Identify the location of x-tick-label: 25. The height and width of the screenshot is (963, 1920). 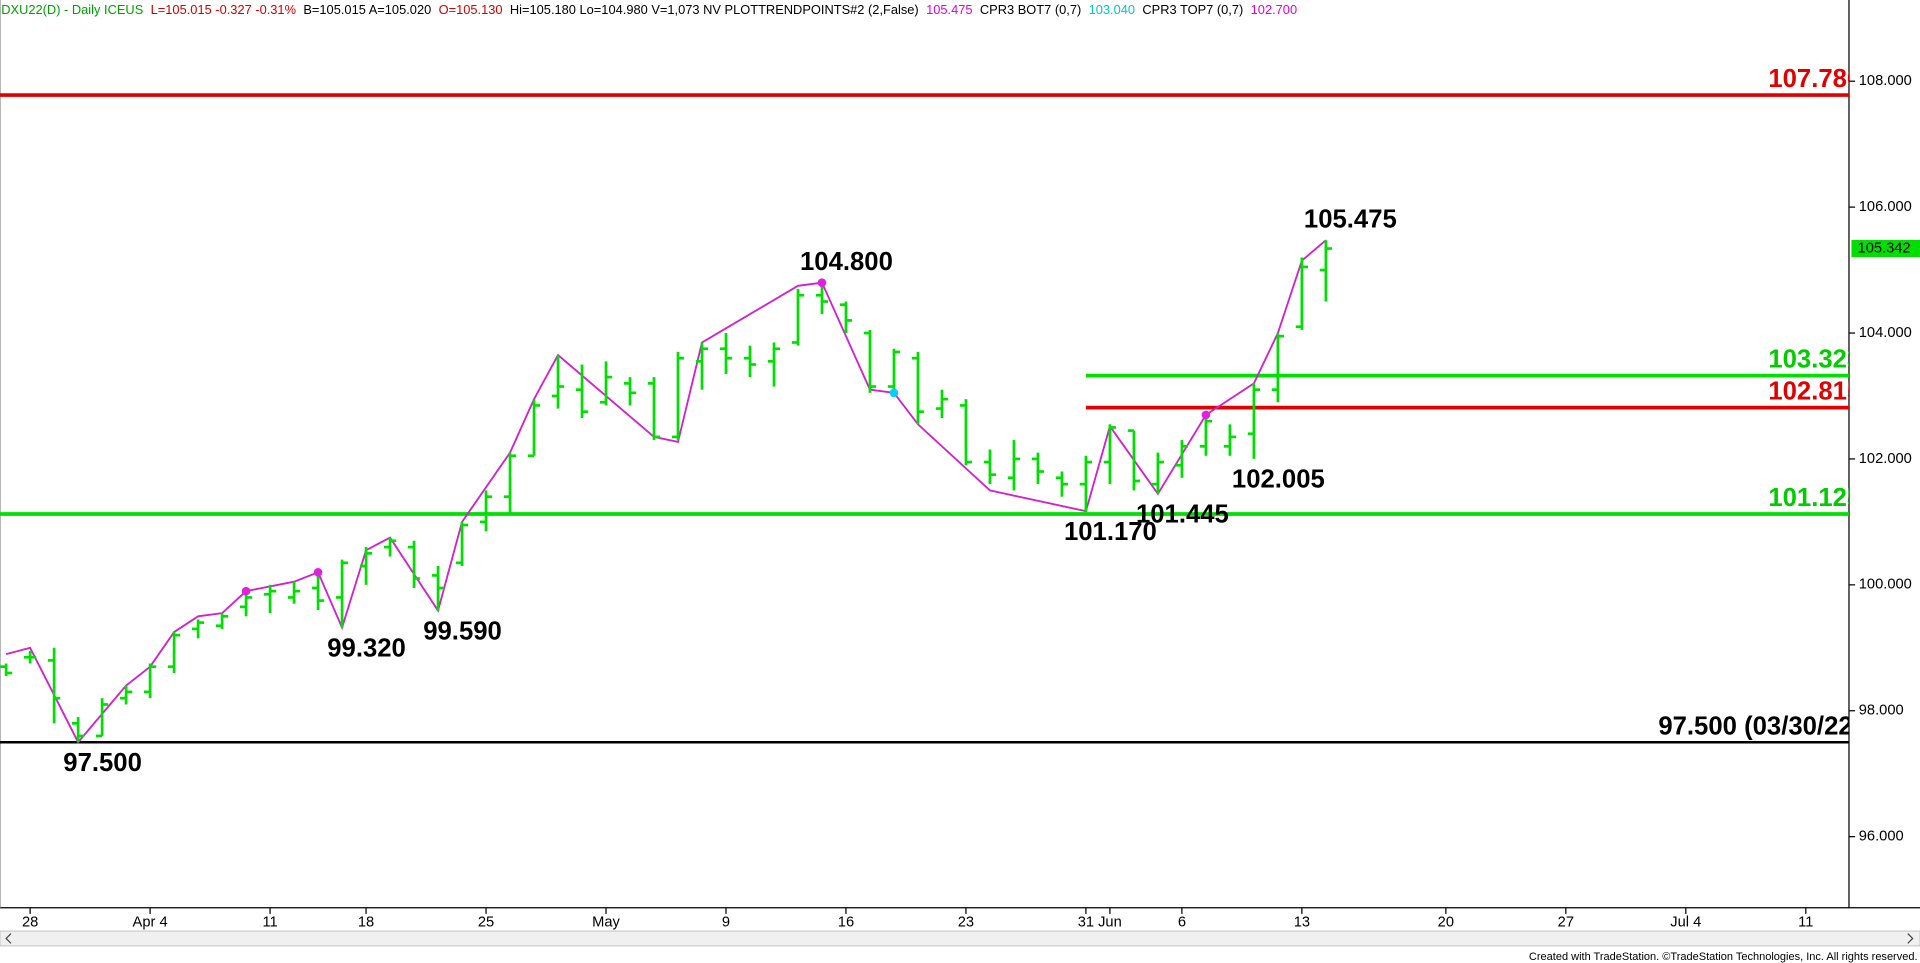
(486, 922).